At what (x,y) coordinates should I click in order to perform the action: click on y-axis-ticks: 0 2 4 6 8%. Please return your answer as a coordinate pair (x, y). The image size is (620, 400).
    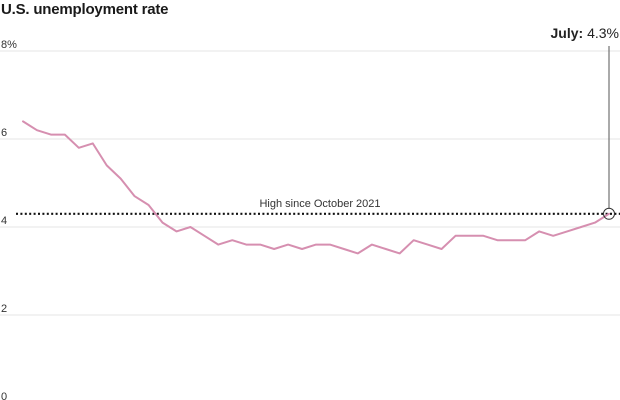
    Looking at the image, I should click on (9, 219).